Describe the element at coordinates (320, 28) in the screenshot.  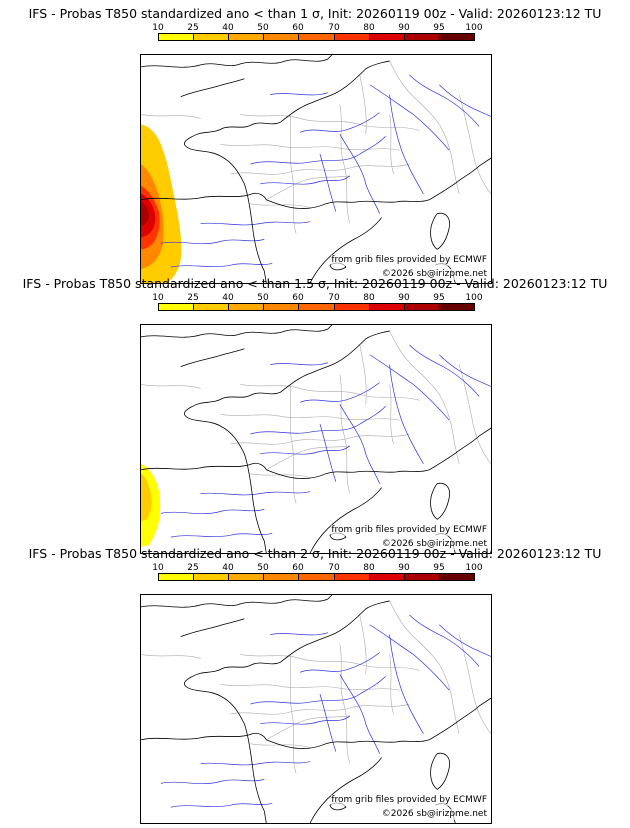
I see `legend-labels: 10 25 40 50 60 70 80 90 95 100` at that location.